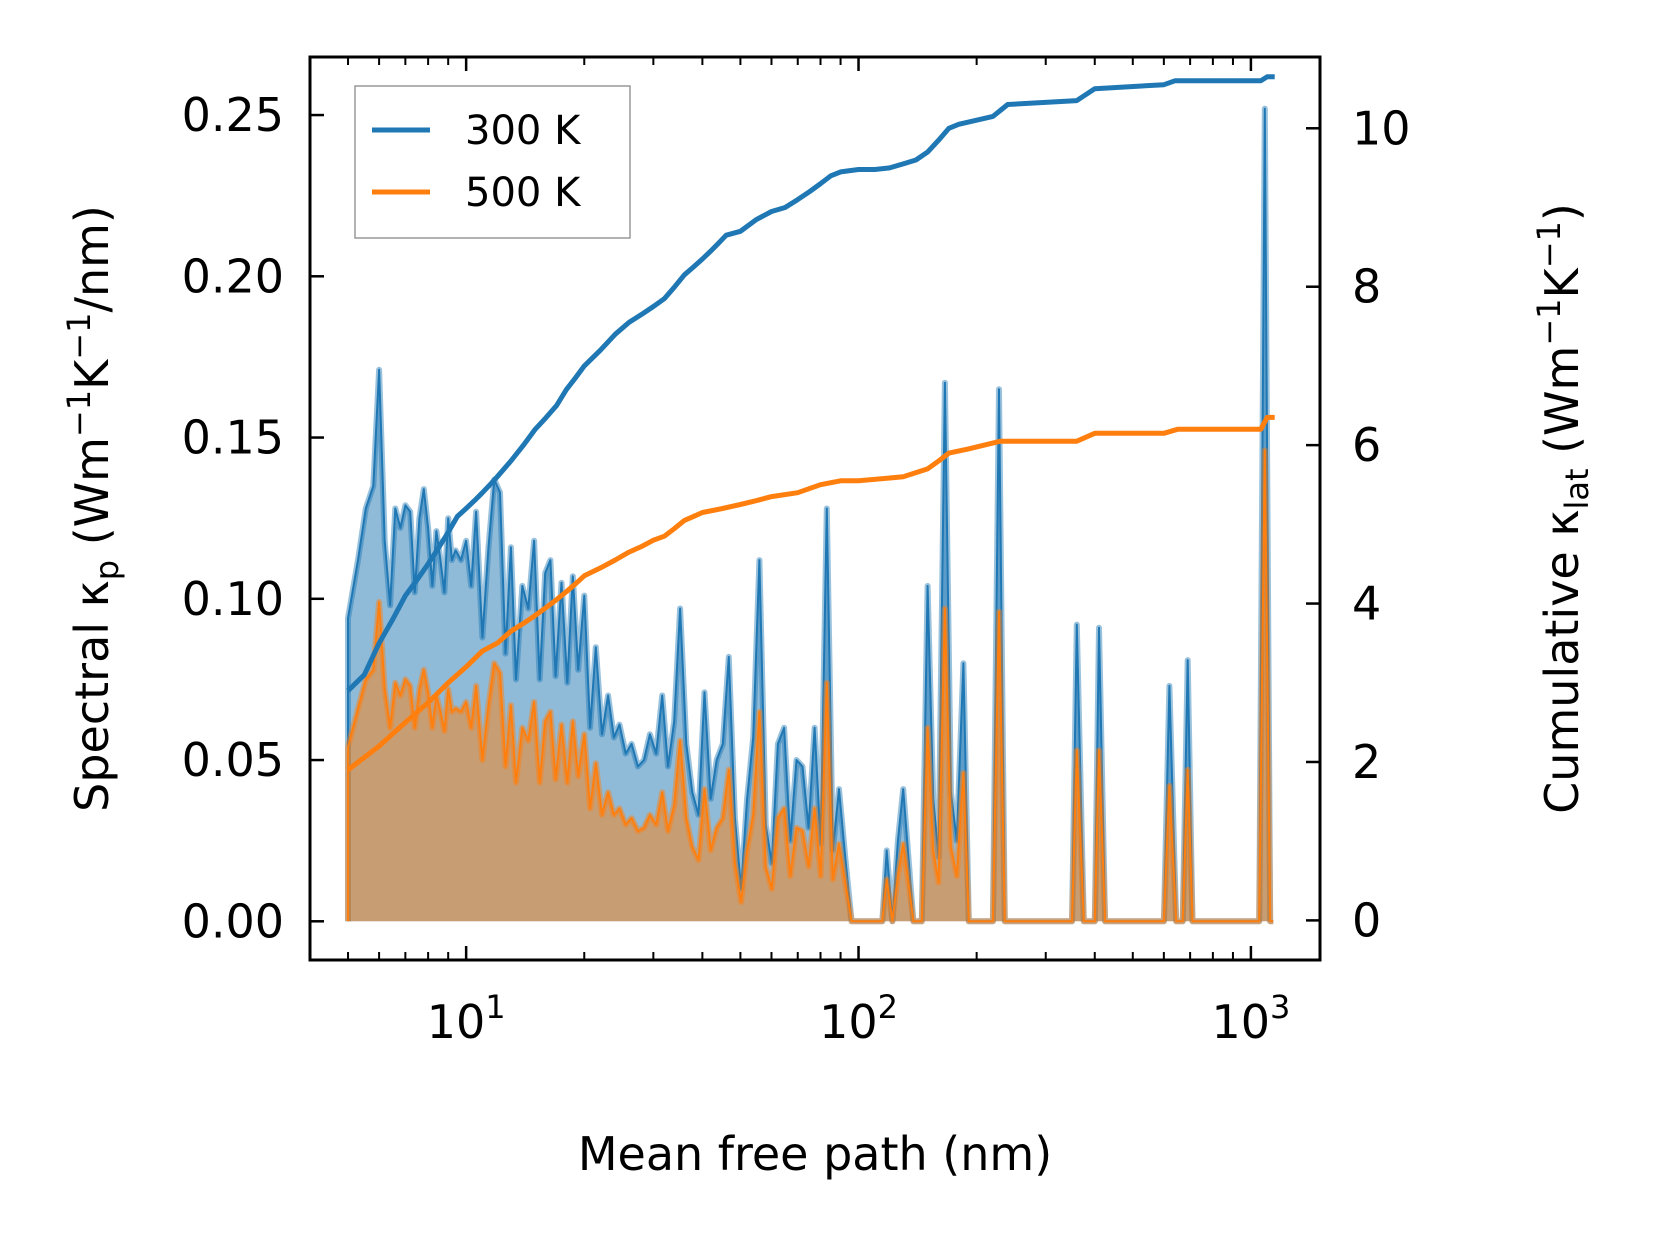  Describe the element at coordinates (1562, 662) in the screenshot. I see `y2-axis-title-main: Cumulative κ` at that location.